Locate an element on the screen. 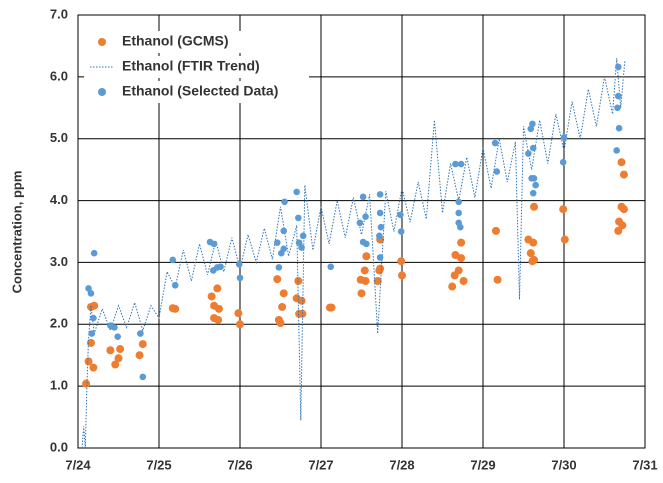 The width and height of the screenshot is (663, 483). x-tick-label: 7/24 is located at coordinates (78, 464).